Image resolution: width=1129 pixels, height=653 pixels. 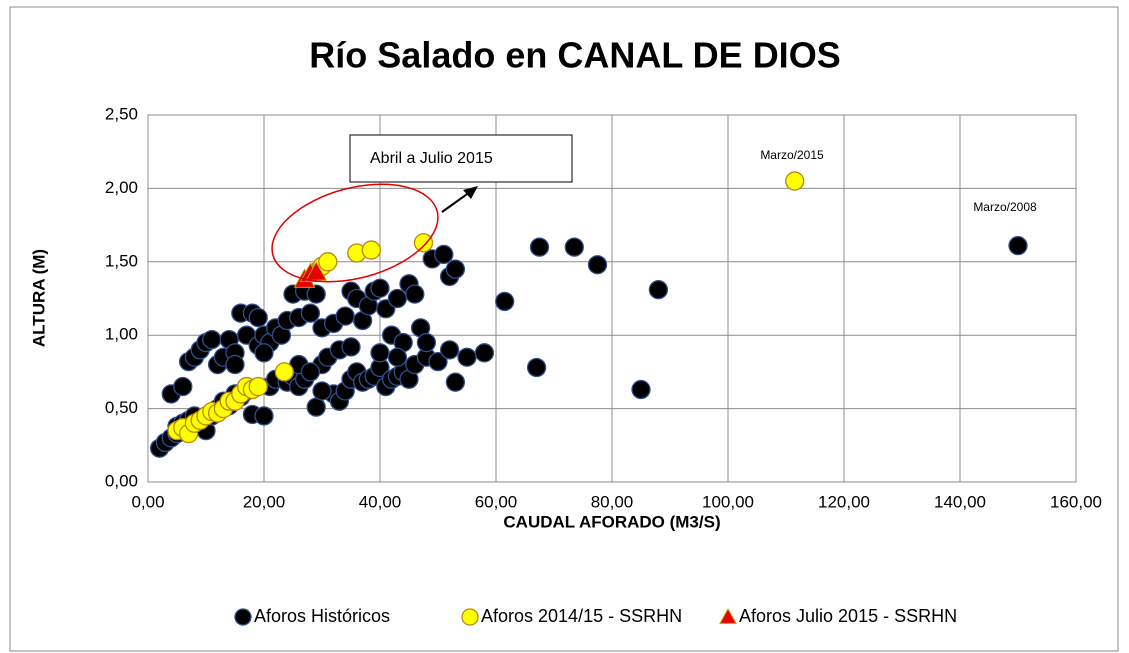 I want to click on annotation: Marzo/2008, so click(x=1005, y=207).